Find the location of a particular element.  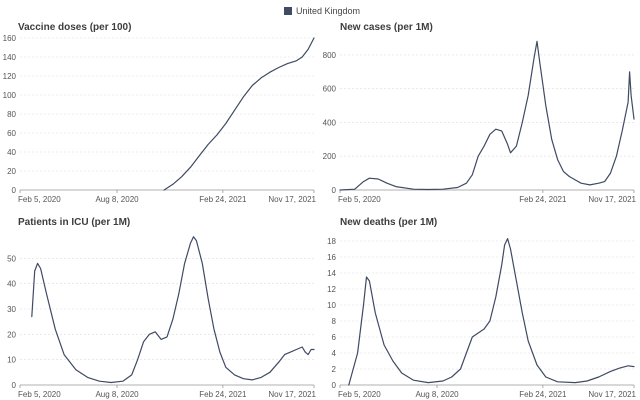

y-tick-label: 8 is located at coordinates (334, 321).